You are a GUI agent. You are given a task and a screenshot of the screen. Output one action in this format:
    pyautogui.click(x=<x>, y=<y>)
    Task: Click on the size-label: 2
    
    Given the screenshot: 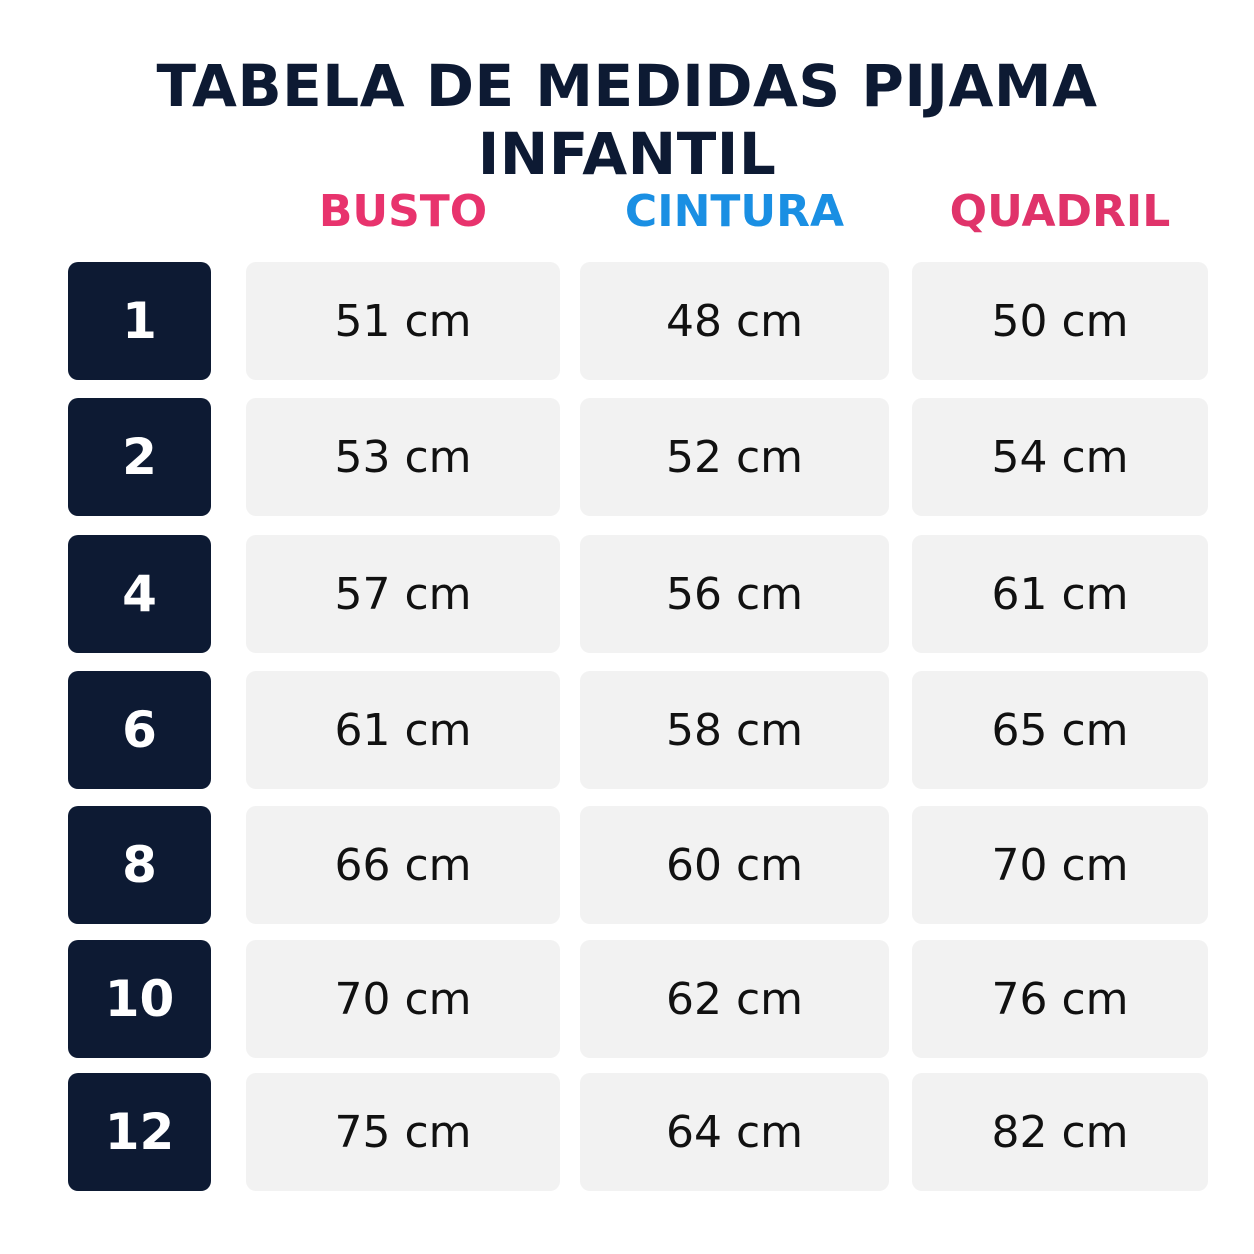 What is the action you would take?
    pyautogui.click(x=139, y=457)
    